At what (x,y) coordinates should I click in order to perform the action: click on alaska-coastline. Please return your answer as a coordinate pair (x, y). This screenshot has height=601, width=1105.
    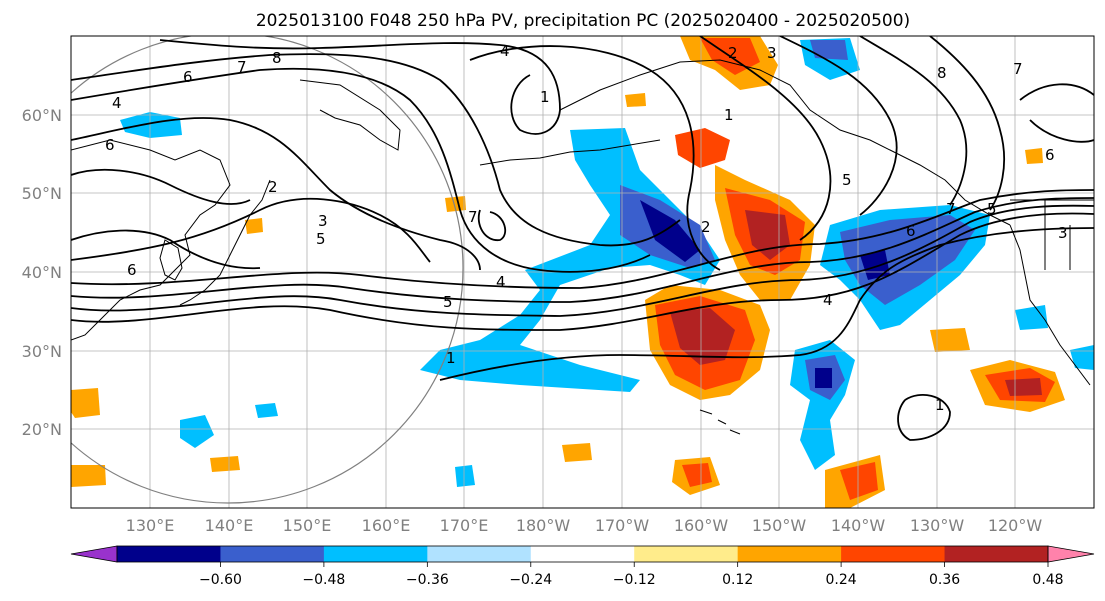
    Looking at the image, I should click on (785, 142).